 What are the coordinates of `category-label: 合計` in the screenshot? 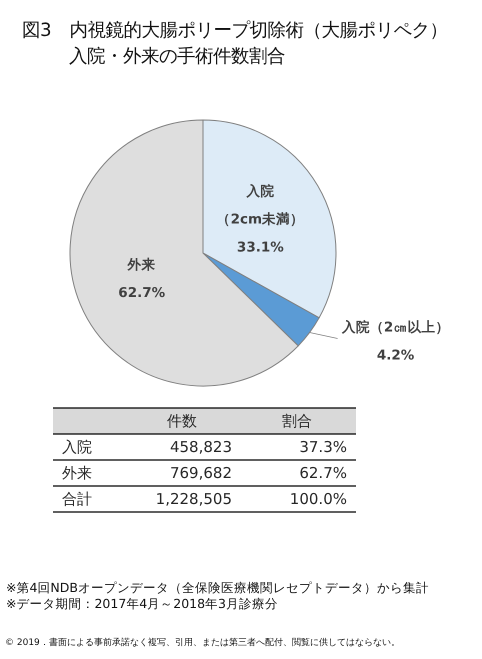 It's located at (77, 499).